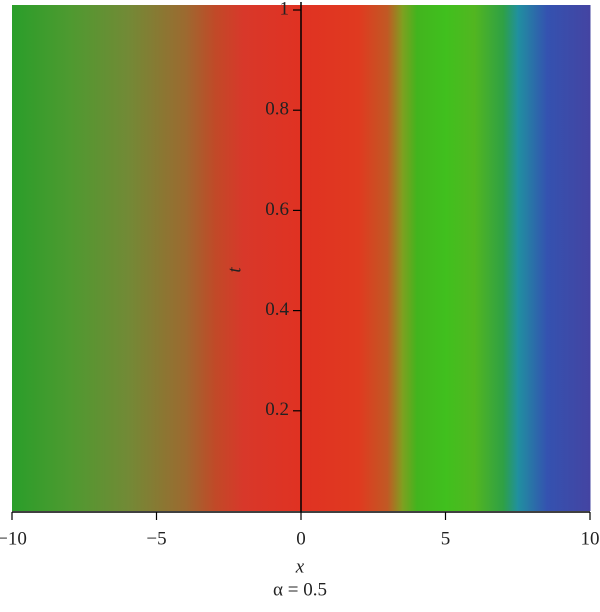 The height and width of the screenshot is (612, 600). What do you see at coordinates (156, 538) in the screenshot?
I see `x-tick-label: −5` at bounding box center [156, 538].